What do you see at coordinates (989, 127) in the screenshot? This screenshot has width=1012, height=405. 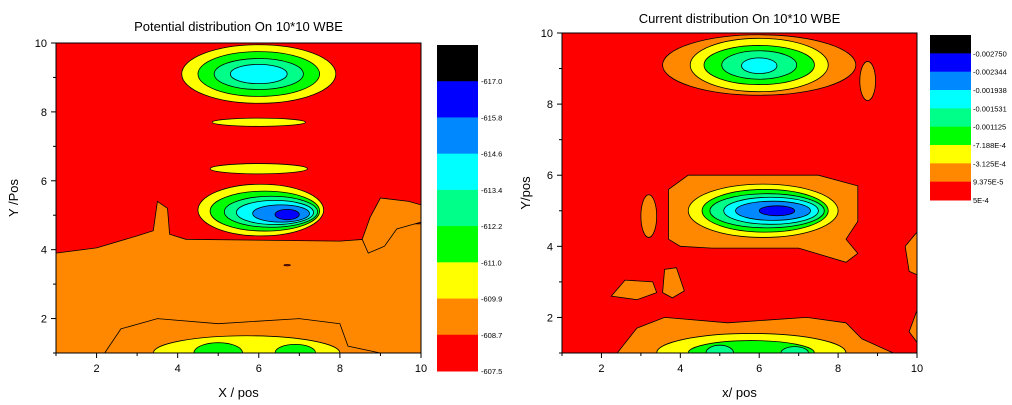 I see `colorbar-label: -0.001125` at bounding box center [989, 127].